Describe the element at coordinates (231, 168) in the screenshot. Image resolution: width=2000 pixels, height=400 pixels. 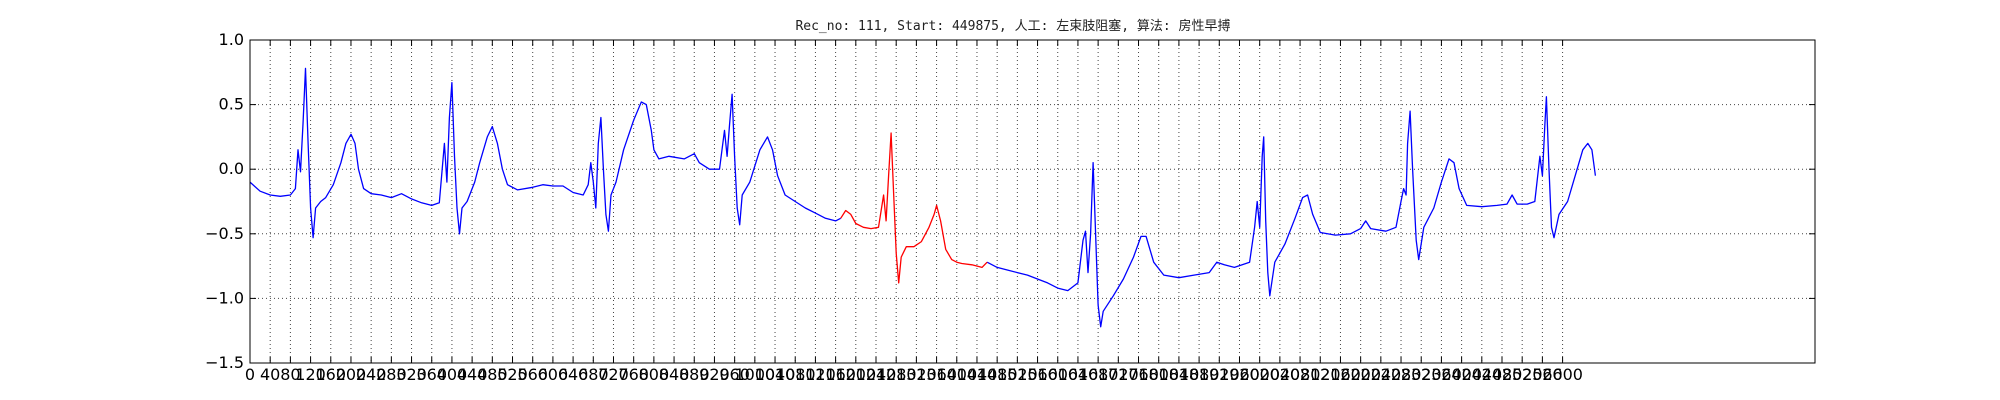
I see `y-tick-label: 0.0` at that location.